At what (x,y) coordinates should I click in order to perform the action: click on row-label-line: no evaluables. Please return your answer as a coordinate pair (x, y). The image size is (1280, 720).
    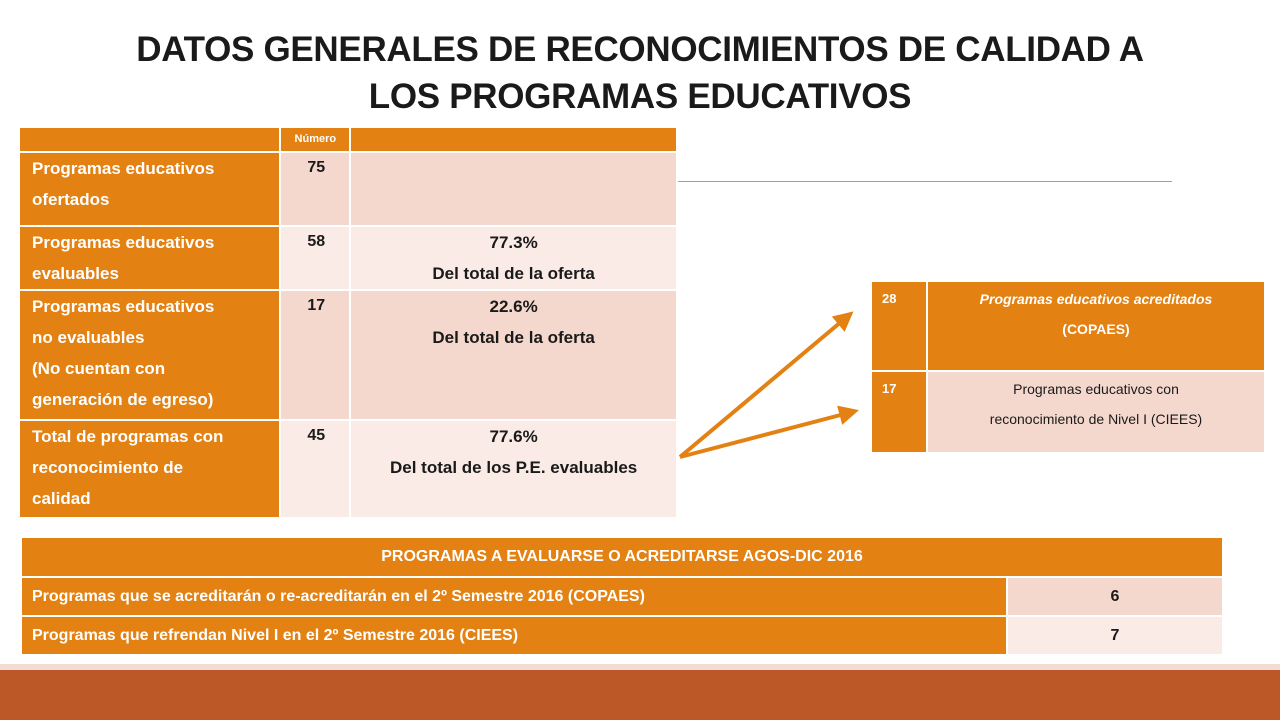
    Looking at the image, I should click on (88, 337).